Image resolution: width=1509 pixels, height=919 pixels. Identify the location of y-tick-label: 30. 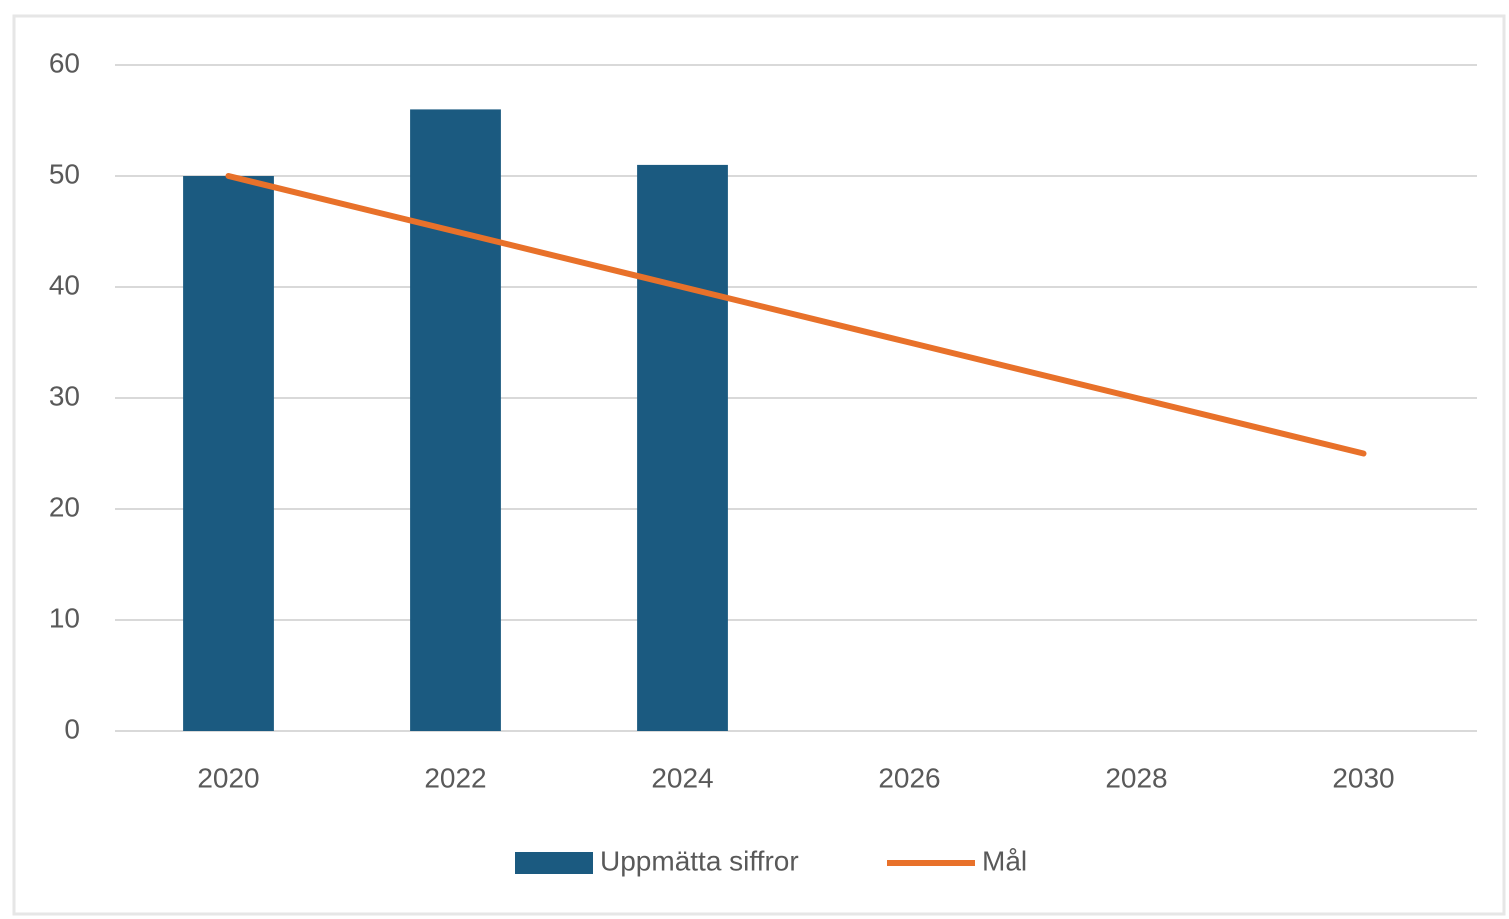
(64, 395).